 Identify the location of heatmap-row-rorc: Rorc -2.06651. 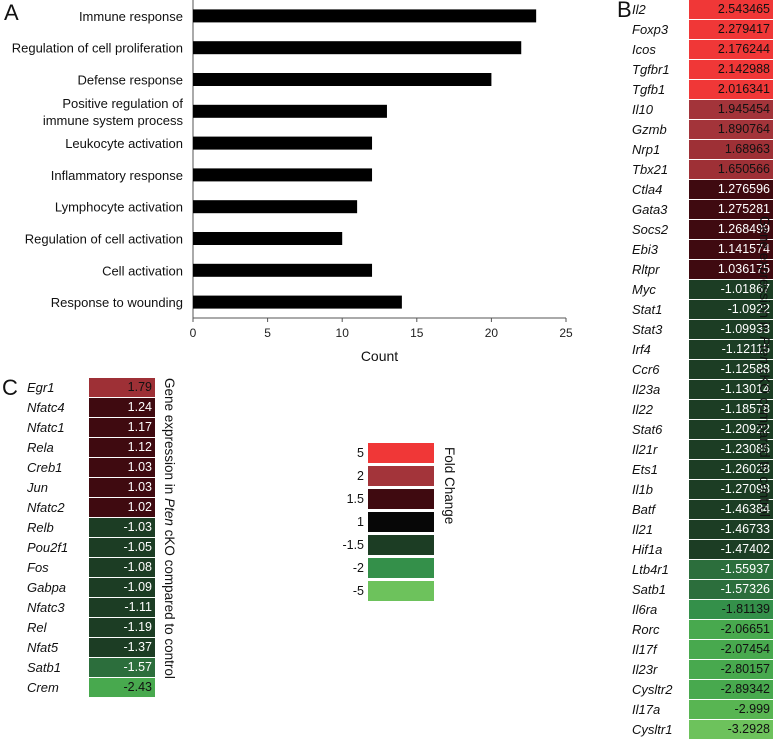
(702, 629).